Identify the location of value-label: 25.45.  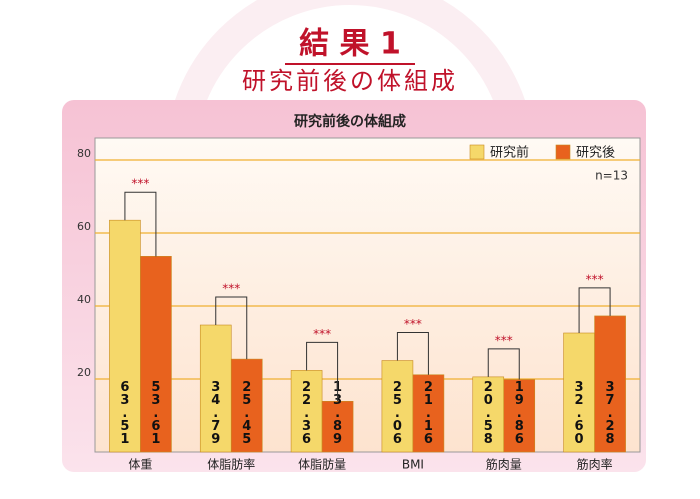
(246, 412).